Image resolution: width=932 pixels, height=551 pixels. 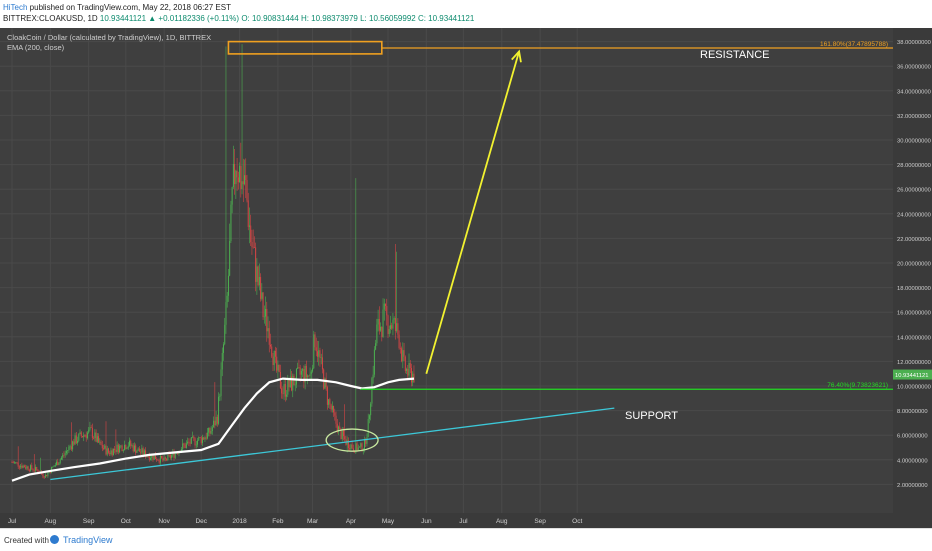 What do you see at coordinates (516, 56) in the screenshot?
I see `target-arrow-head` at bounding box center [516, 56].